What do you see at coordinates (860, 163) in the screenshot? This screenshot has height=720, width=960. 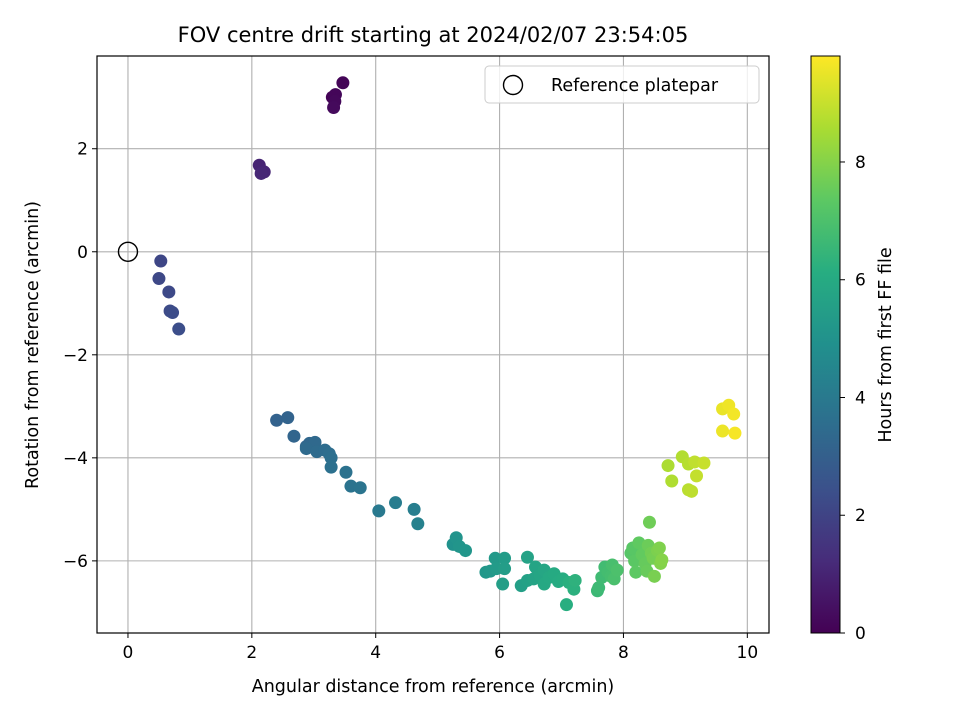 I see `colorbar-tick-label: 8` at bounding box center [860, 163].